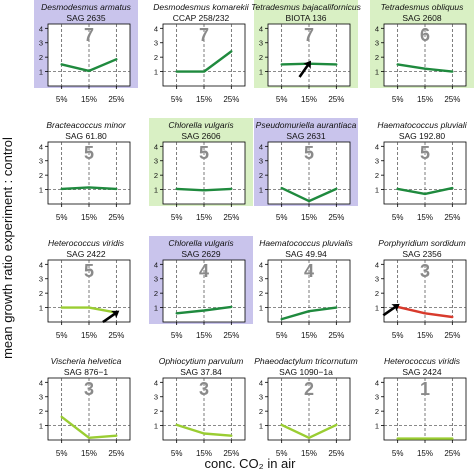 Image resolution: width=474 pixels, height=474 pixels. Describe the element at coordinates (200, 136) in the screenshot. I see `panel-subtitle: SAG 2606` at that location.